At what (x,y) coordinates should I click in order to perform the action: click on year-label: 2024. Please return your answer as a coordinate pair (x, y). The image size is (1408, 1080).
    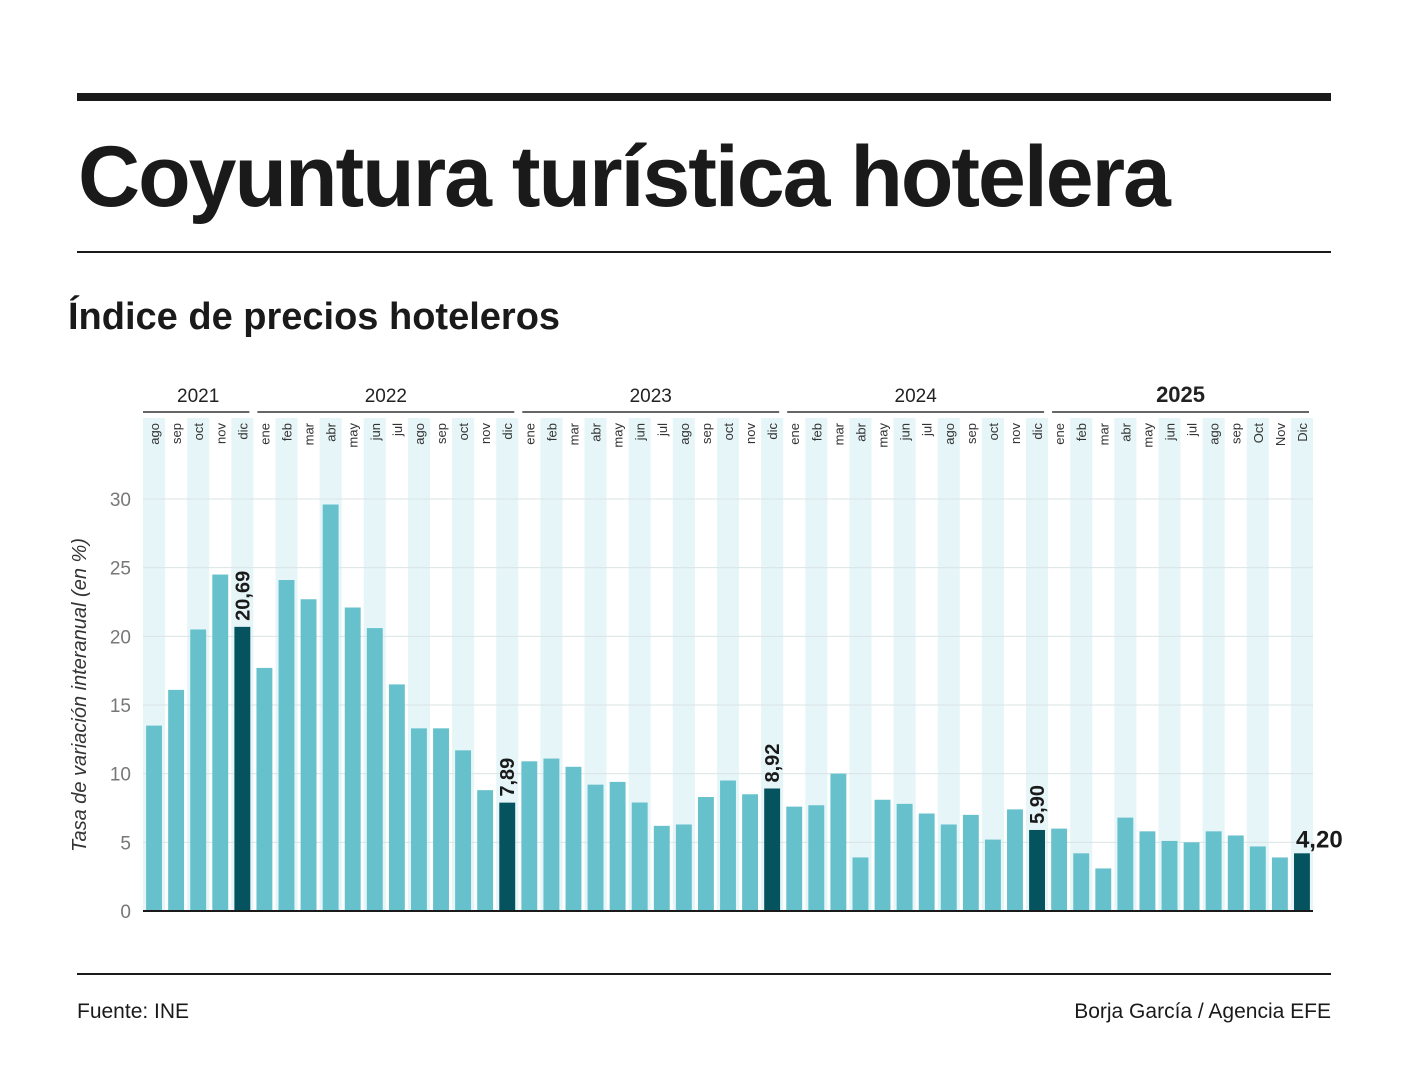
    Looking at the image, I should click on (916, 396).